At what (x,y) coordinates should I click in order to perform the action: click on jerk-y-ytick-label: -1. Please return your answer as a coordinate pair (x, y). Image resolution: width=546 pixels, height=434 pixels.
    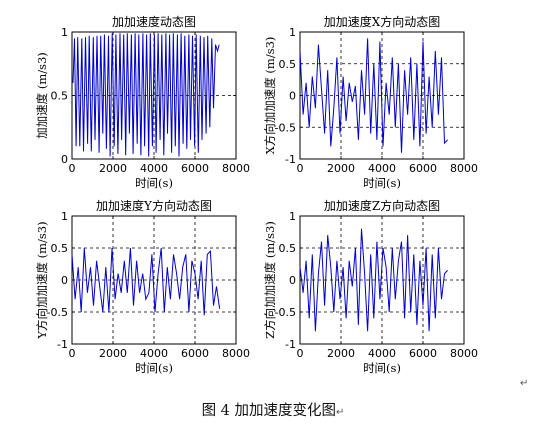
    Looking at the image, I should click on (62, 344).